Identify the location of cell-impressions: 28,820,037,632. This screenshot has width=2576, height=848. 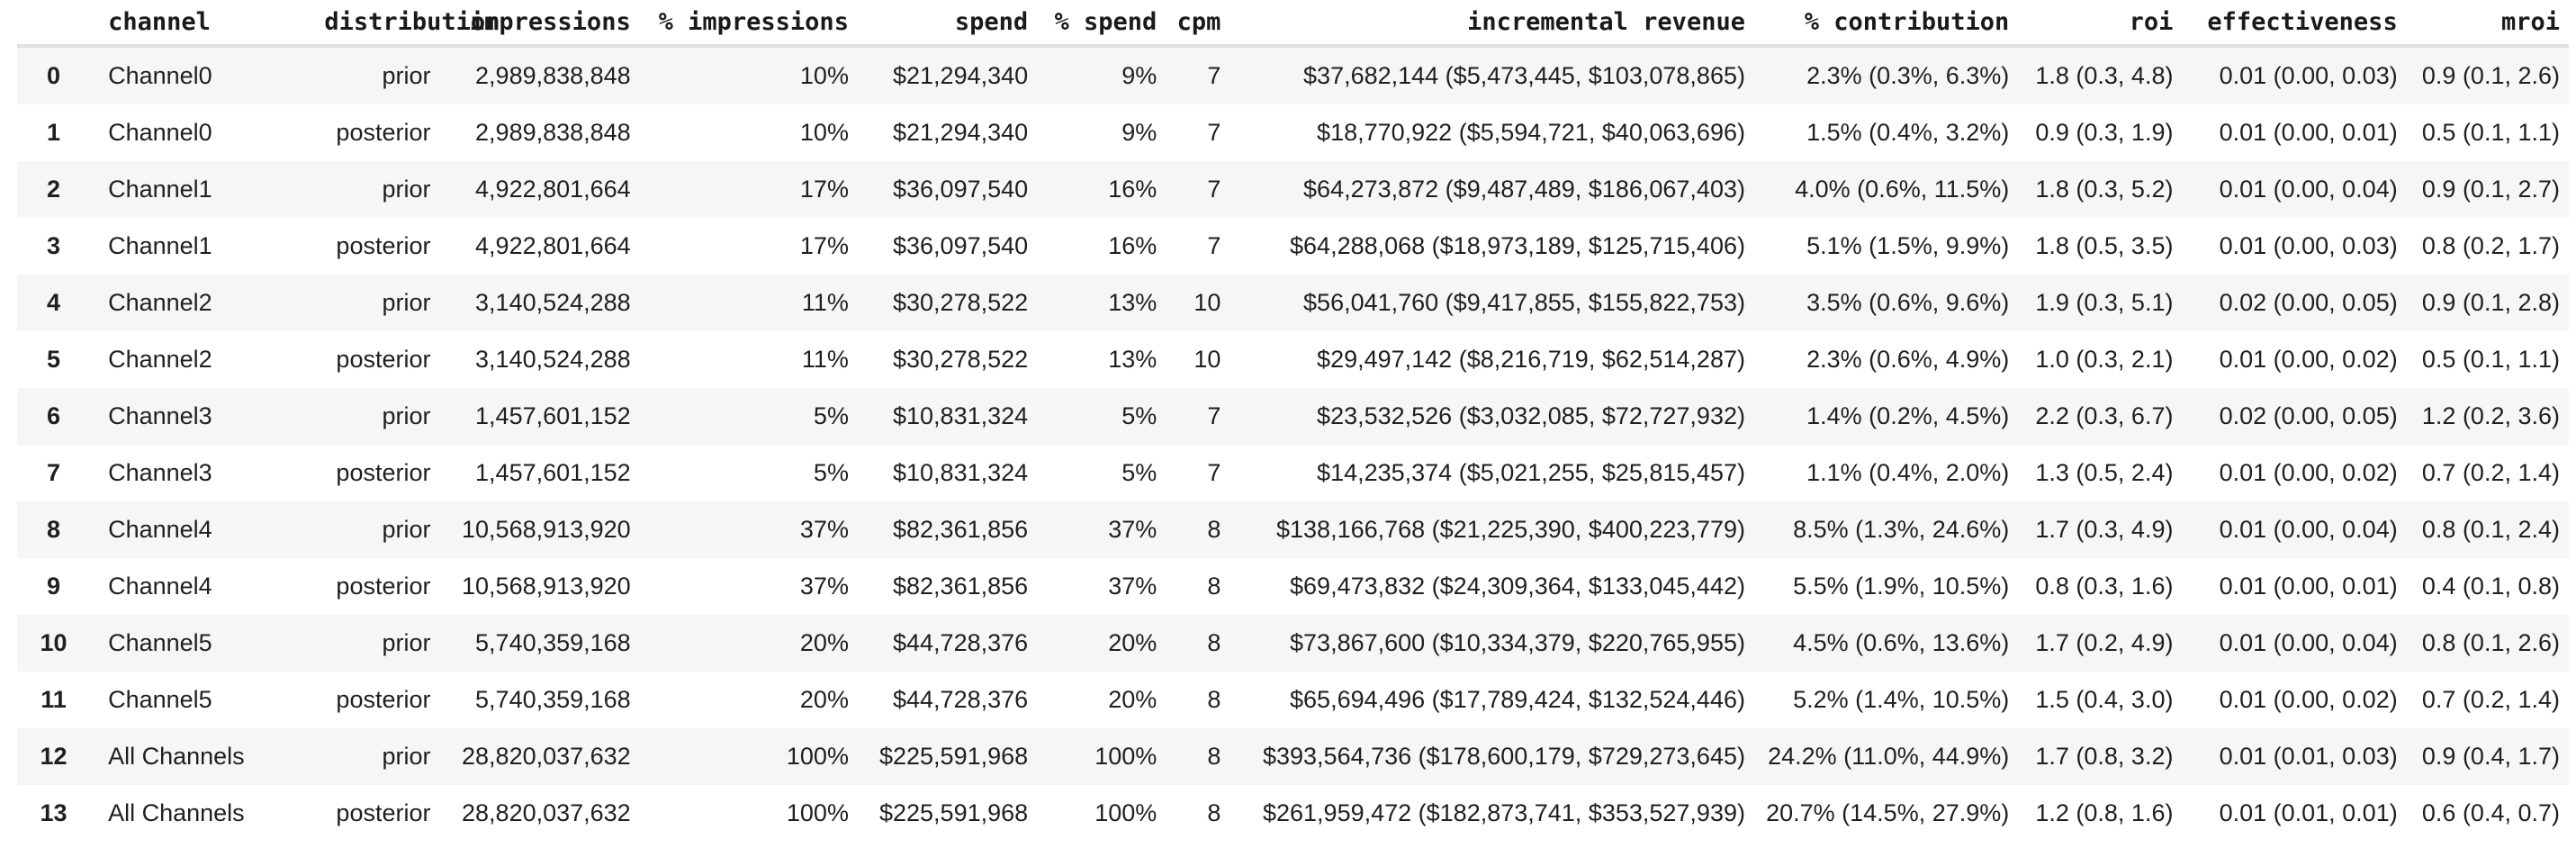
(546, 757).